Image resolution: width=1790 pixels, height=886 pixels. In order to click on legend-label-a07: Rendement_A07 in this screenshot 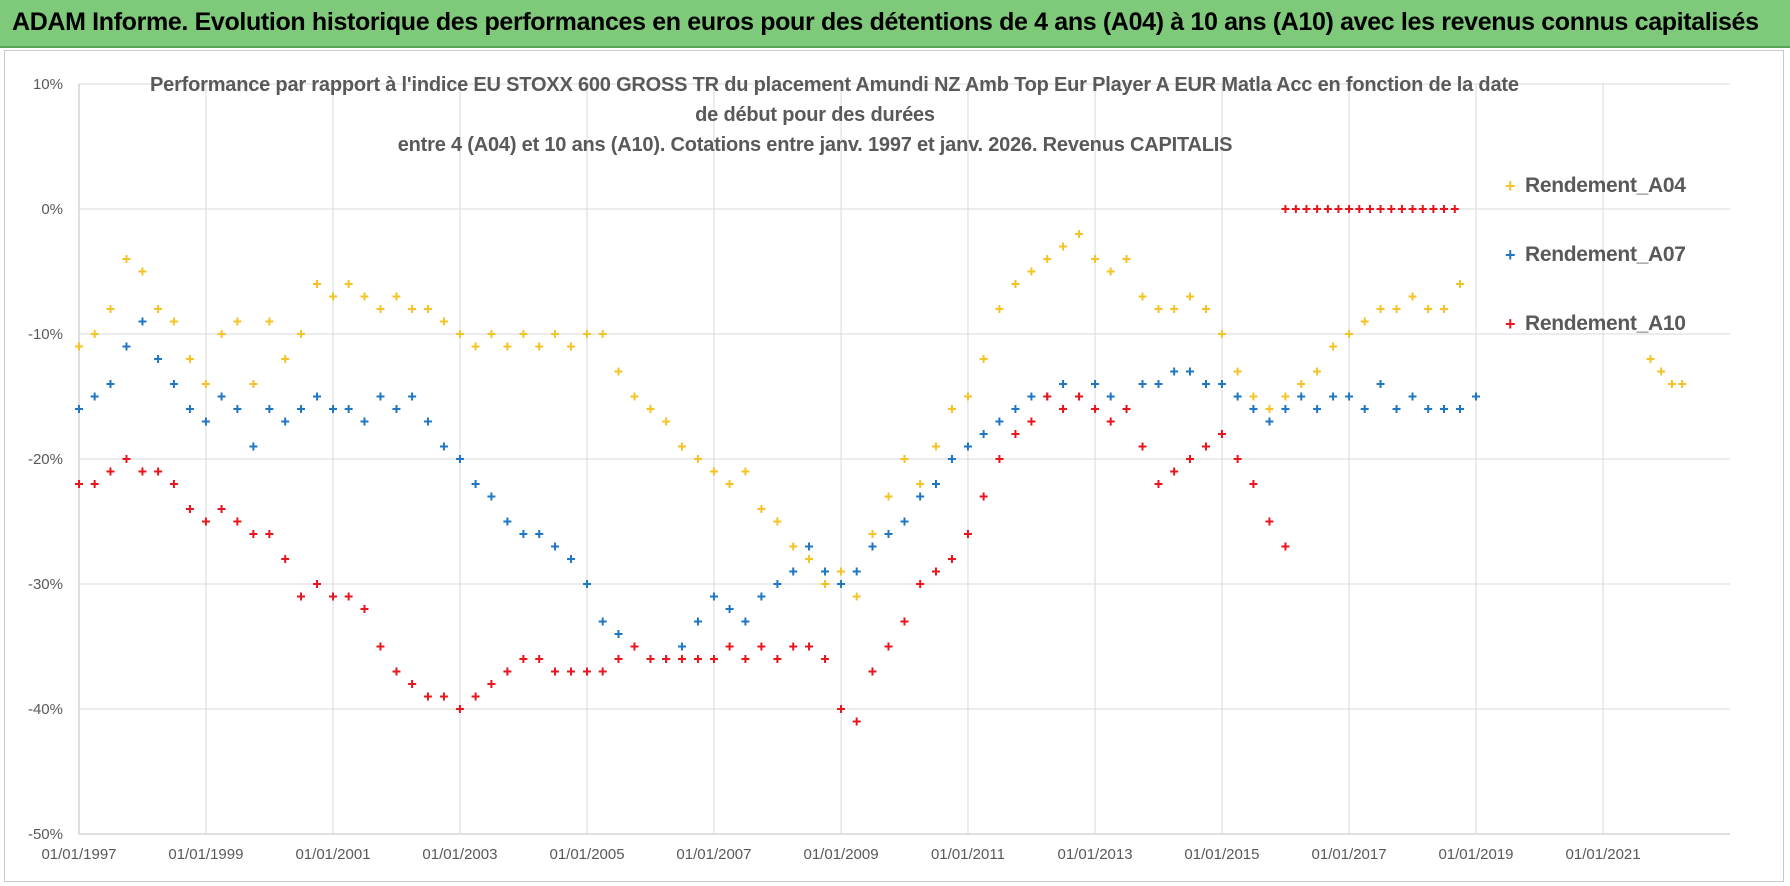, I will do `click(1605, 254)`.